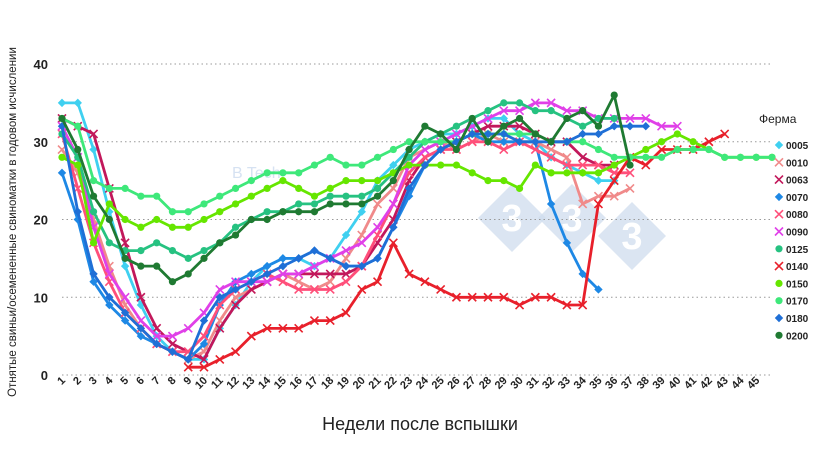 This screenshot has height=467, width=820. I want to click on legend-title: Ферма, so click(778, 119).